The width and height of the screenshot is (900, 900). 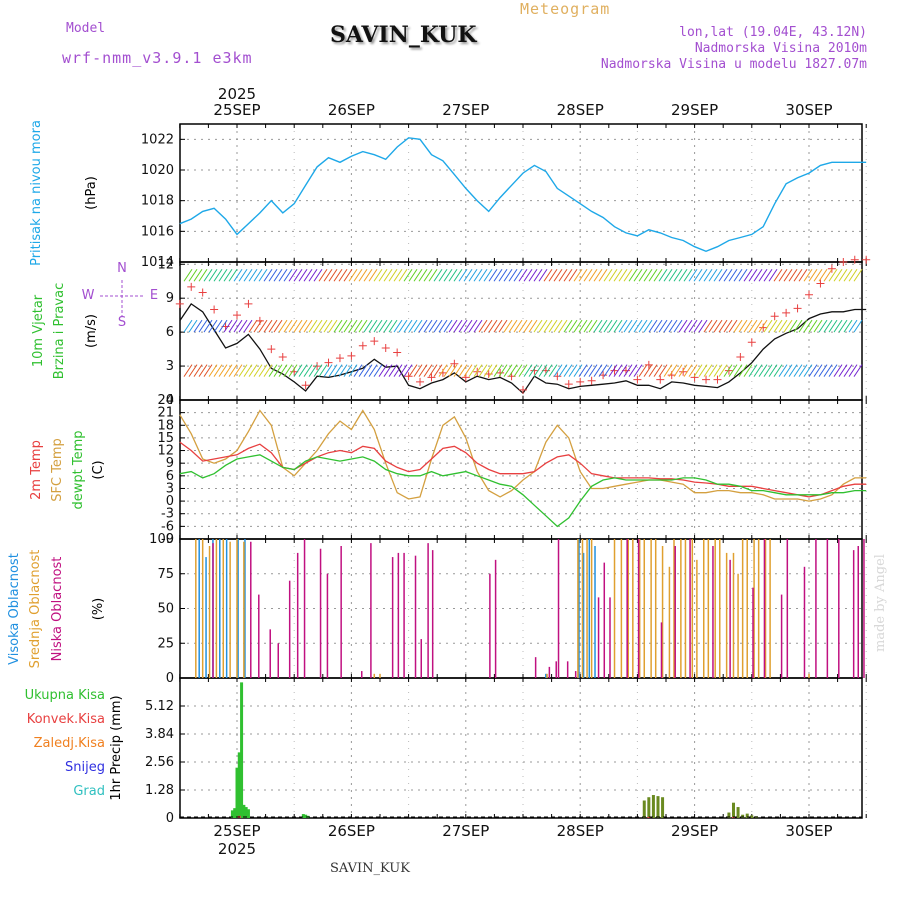 What do you see at coordinates (237, 94) in the screenshot?
I see `year-label-top: 2025` at bounding box center [237, 94].